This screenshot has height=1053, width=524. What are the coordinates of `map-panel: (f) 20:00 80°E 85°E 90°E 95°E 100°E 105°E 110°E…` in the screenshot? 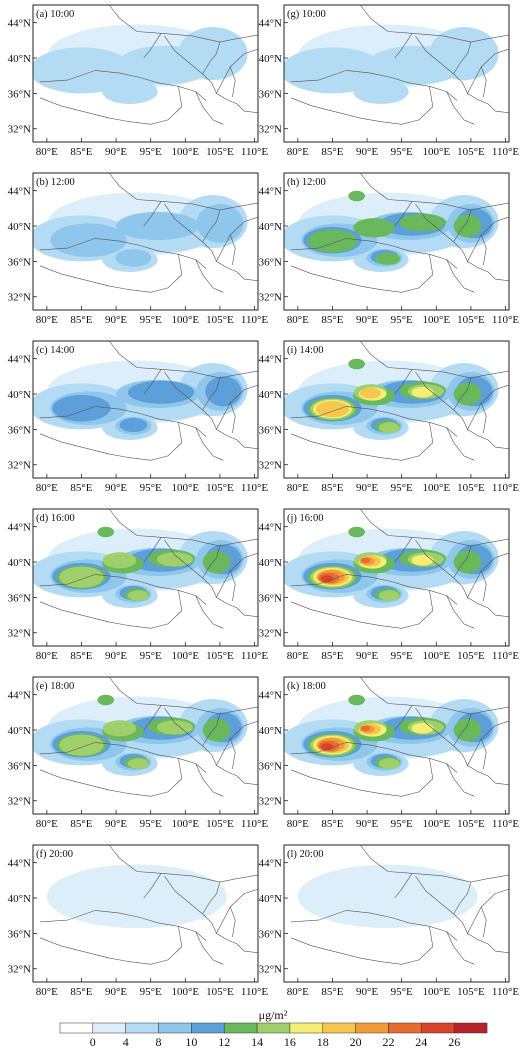 It's located at (138, 921).